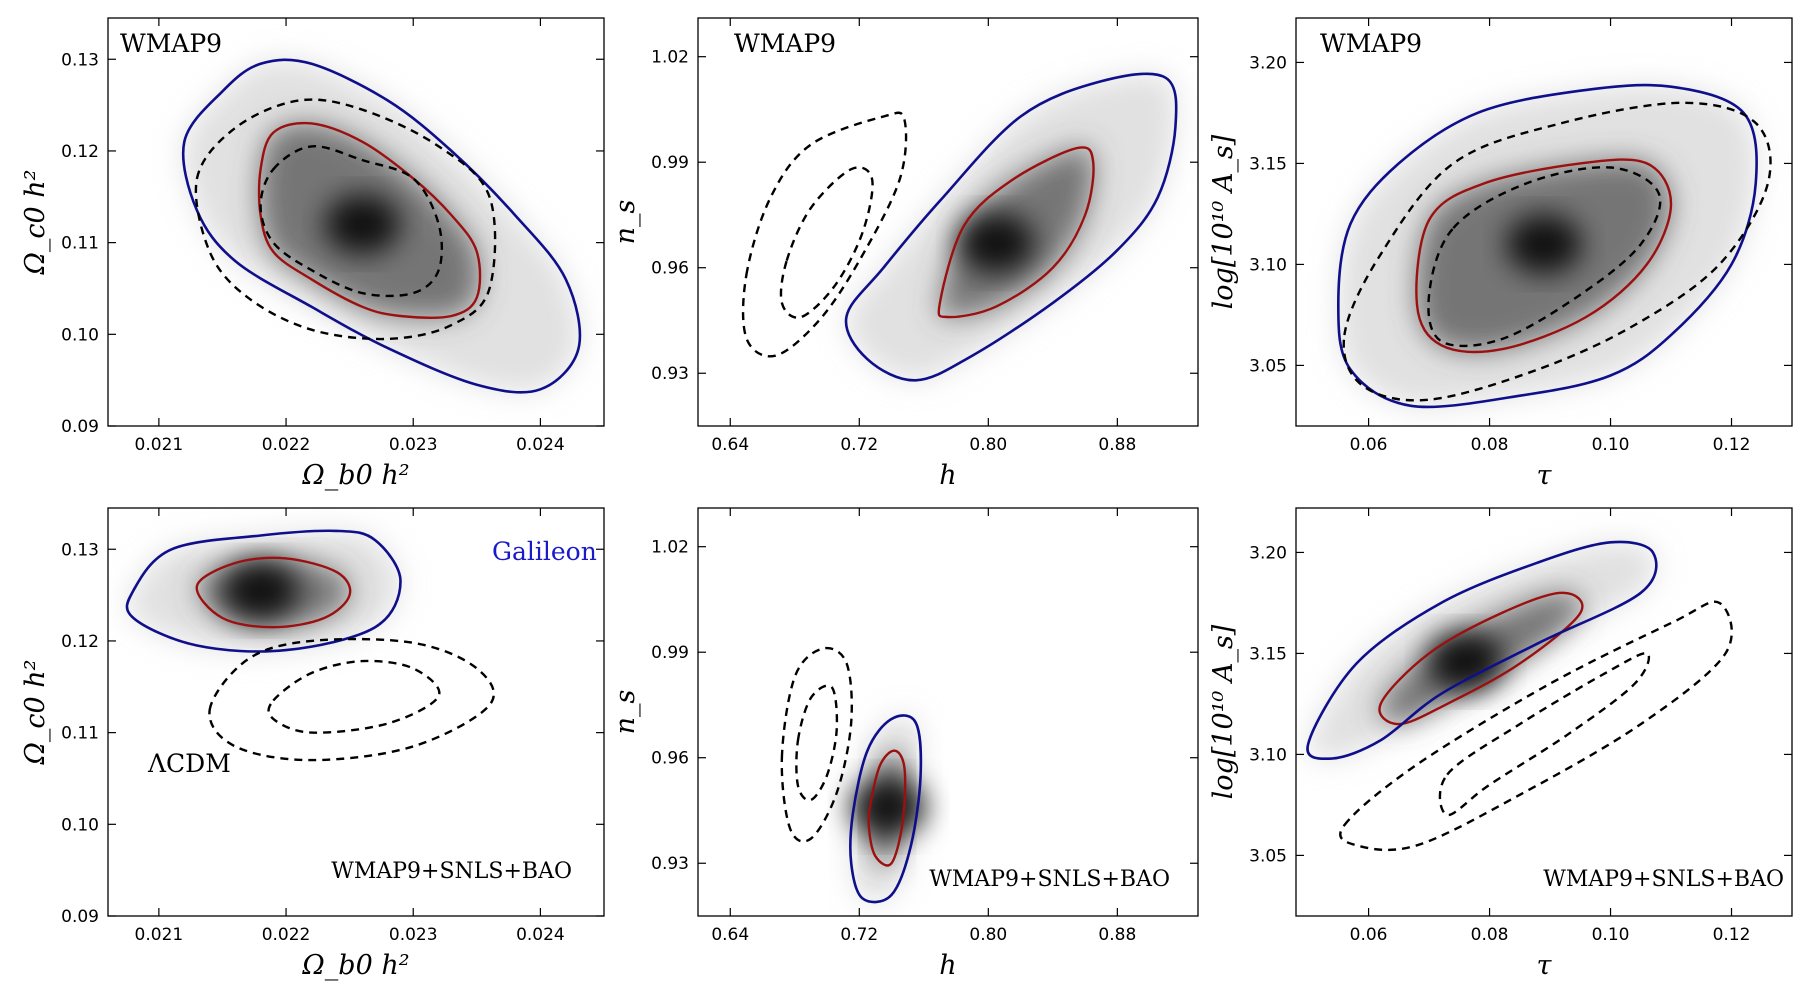 The width and height of the screenshot is (1800, 1000). I want to click on y-tick-label: 3.20, so click(1268, 63).